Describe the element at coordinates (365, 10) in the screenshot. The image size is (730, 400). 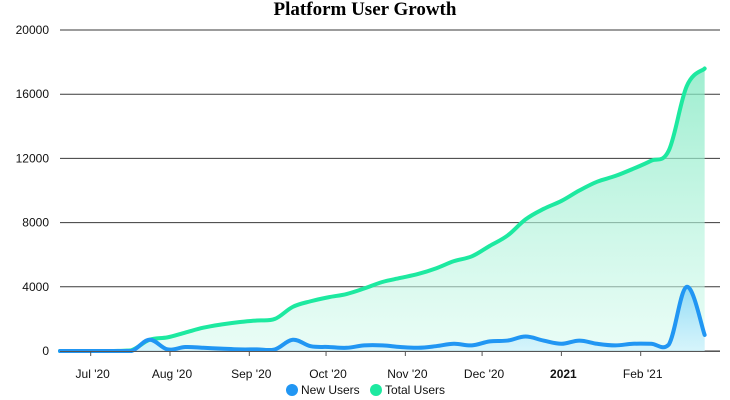
I see `chart-title: Platform User Growth` at that location.